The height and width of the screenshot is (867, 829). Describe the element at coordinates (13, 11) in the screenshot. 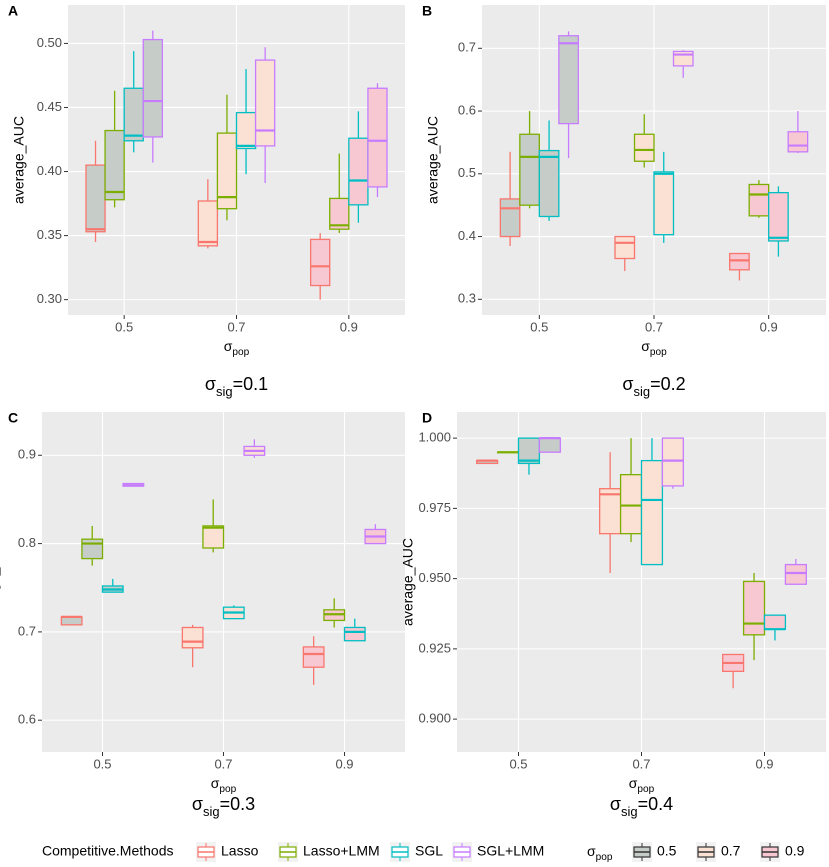

I see `panel-letter: A` at that location.